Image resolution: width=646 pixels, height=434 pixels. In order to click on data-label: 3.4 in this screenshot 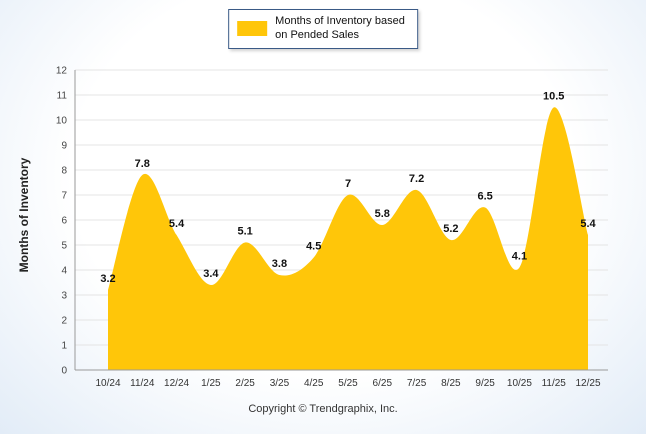, I will do `click(211, 274)`.